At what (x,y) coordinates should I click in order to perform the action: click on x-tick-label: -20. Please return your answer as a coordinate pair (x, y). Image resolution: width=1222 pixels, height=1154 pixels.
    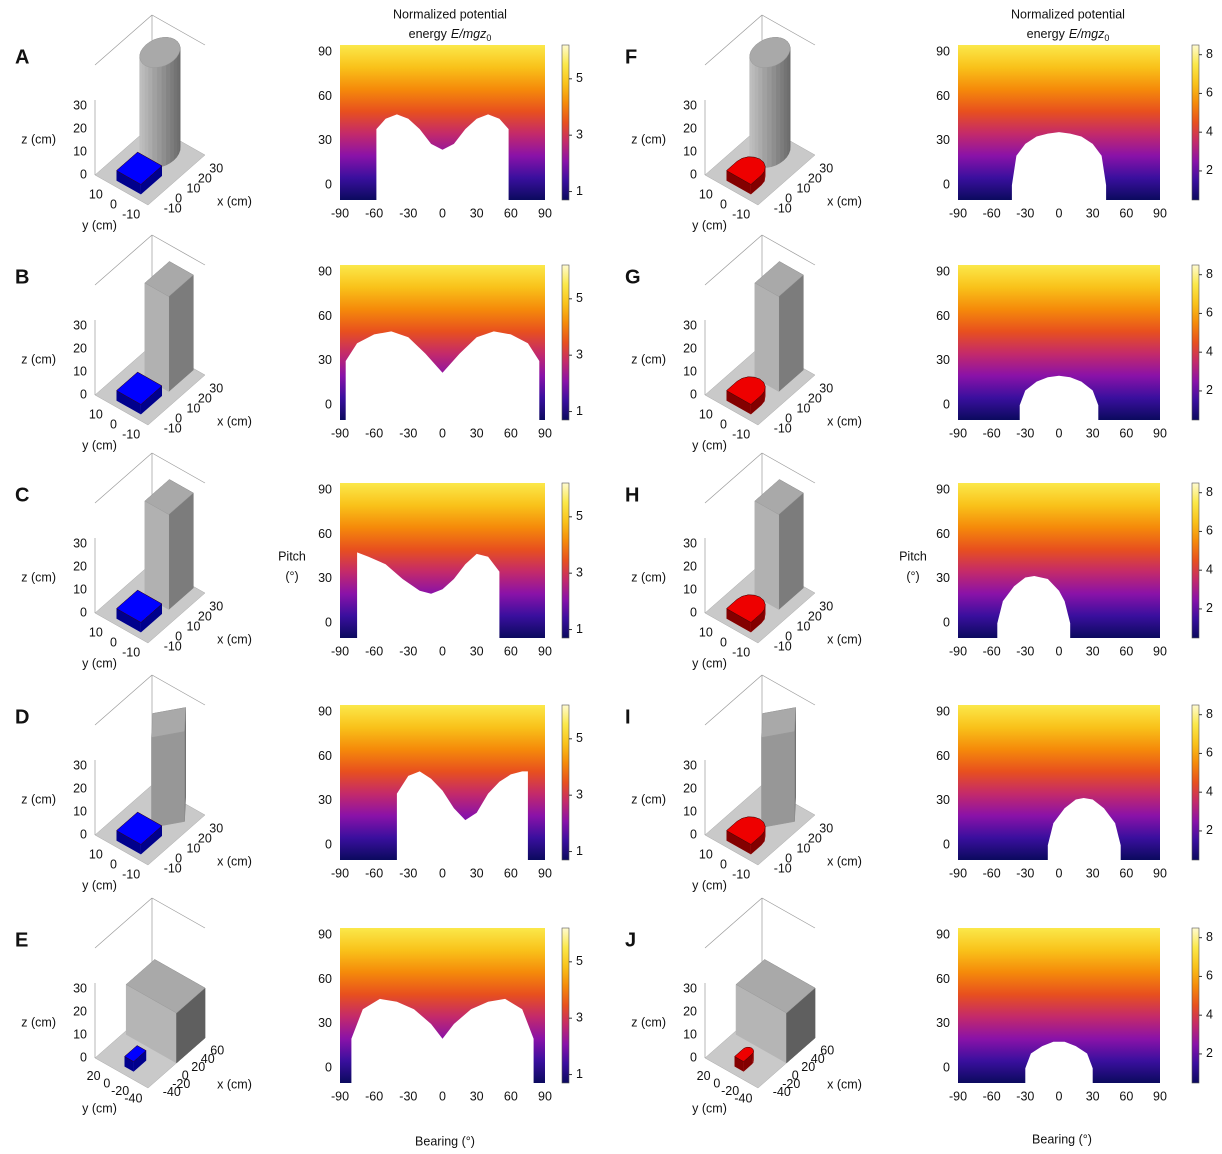
    Looking at the image, I should click on (181, 1084).